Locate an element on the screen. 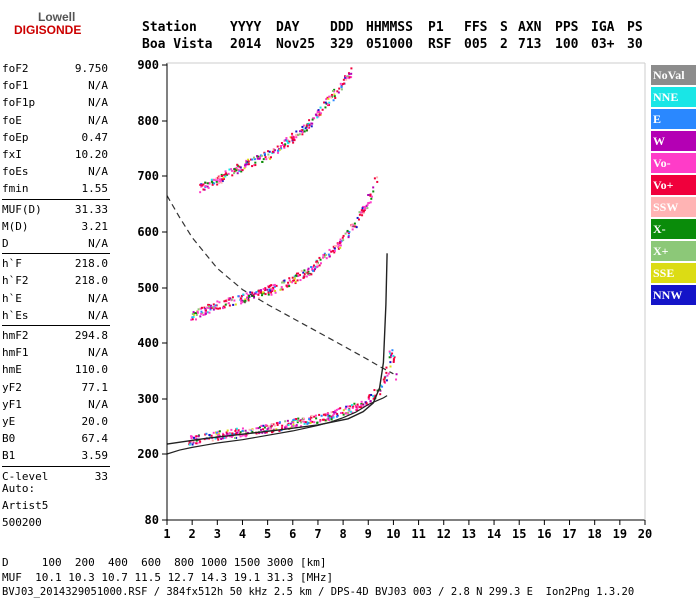 This screenshot has width=700, height=600. param-name: h`F2 is located at coordinates (15, 281).